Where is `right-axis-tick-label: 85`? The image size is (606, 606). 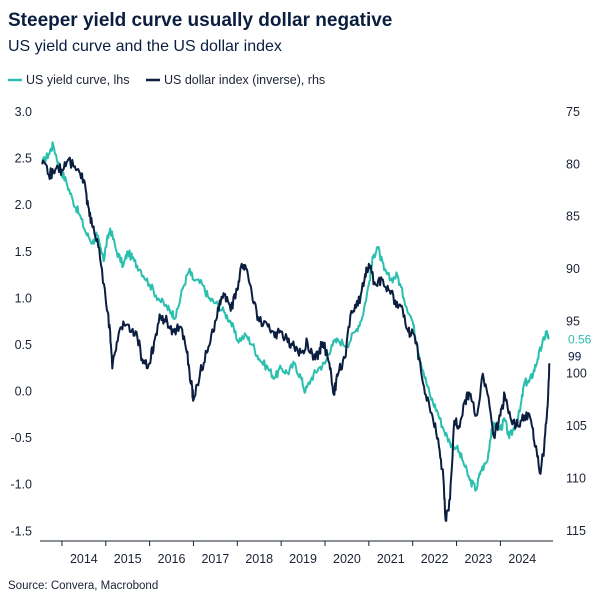
right-axis-tick-label: 85 is located at coordinates (573, 217).